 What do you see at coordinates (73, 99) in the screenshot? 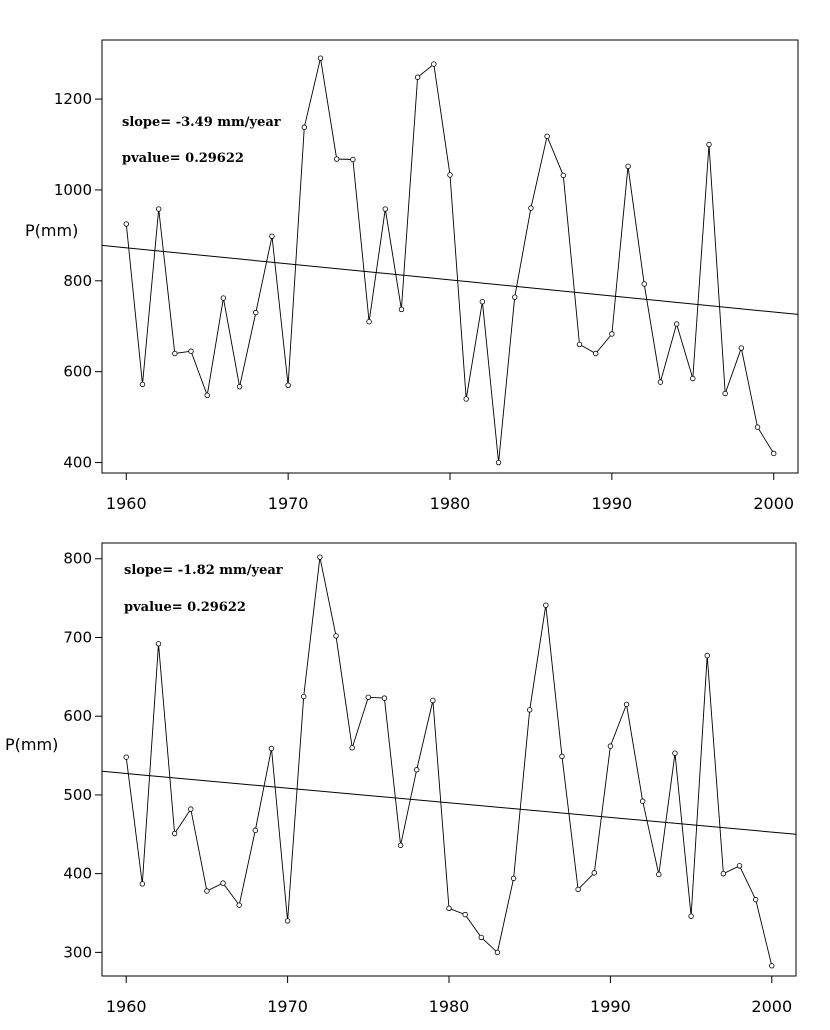
I see `y-tick-label: 1200` at bounding box center [73, 99].